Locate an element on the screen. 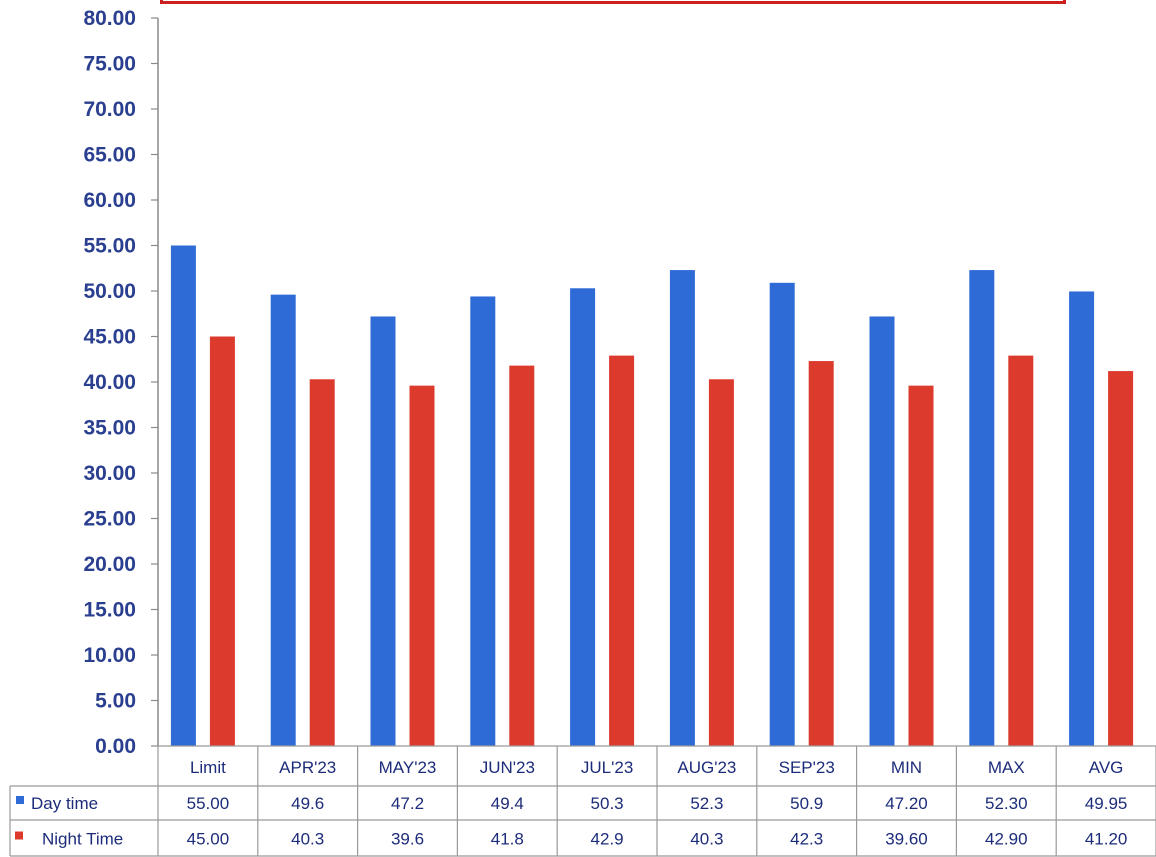 The image size is (1156, 857). y-tick-label: 60.00 is located at coordinates (109, 200).